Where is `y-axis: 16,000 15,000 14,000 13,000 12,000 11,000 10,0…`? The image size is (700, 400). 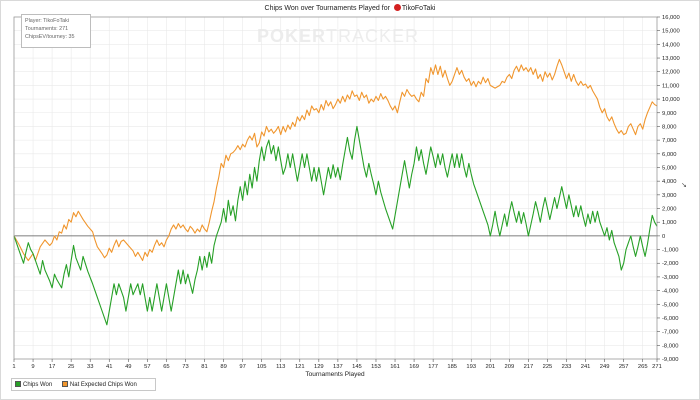
y-axis: 16,000 15,000 14,000 13,000 12,000 11,000 10,0… is located at coordinates (668, 189).